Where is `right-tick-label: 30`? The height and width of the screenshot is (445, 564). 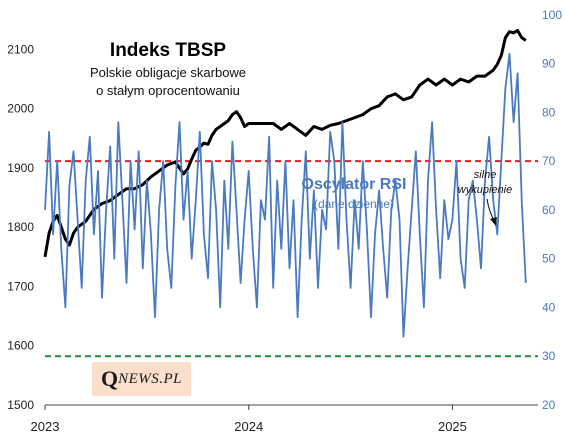 right-tick-label: 30 is located at coordinates (549, 356).